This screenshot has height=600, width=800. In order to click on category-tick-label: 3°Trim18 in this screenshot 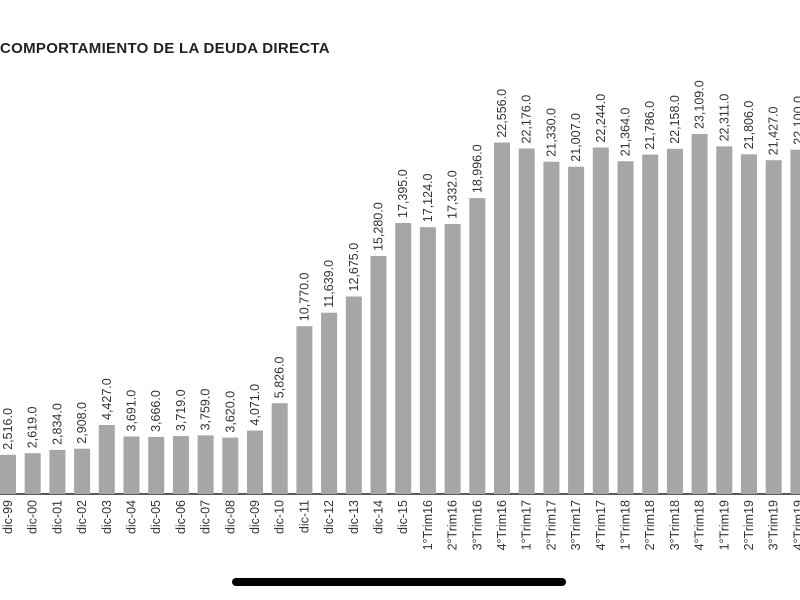, I will do `click(675, 525)`.